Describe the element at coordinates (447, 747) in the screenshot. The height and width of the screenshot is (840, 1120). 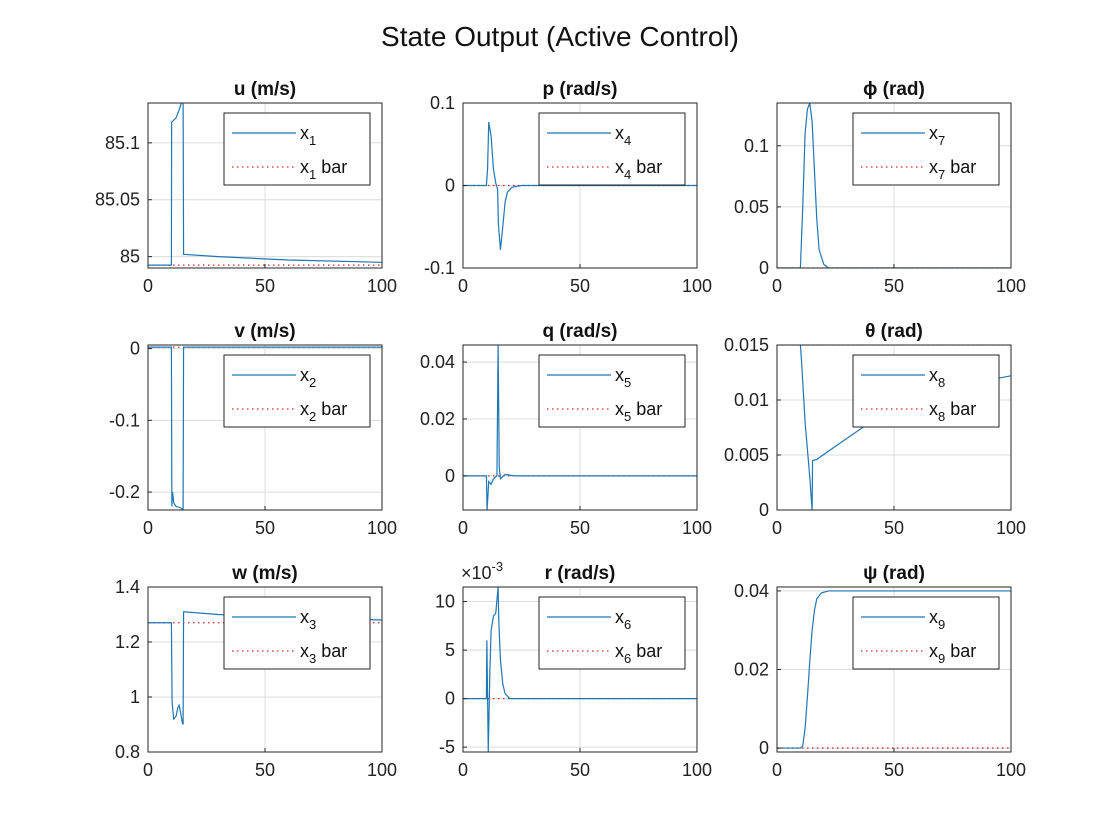
I see `y-tick-label: -5` at that location.